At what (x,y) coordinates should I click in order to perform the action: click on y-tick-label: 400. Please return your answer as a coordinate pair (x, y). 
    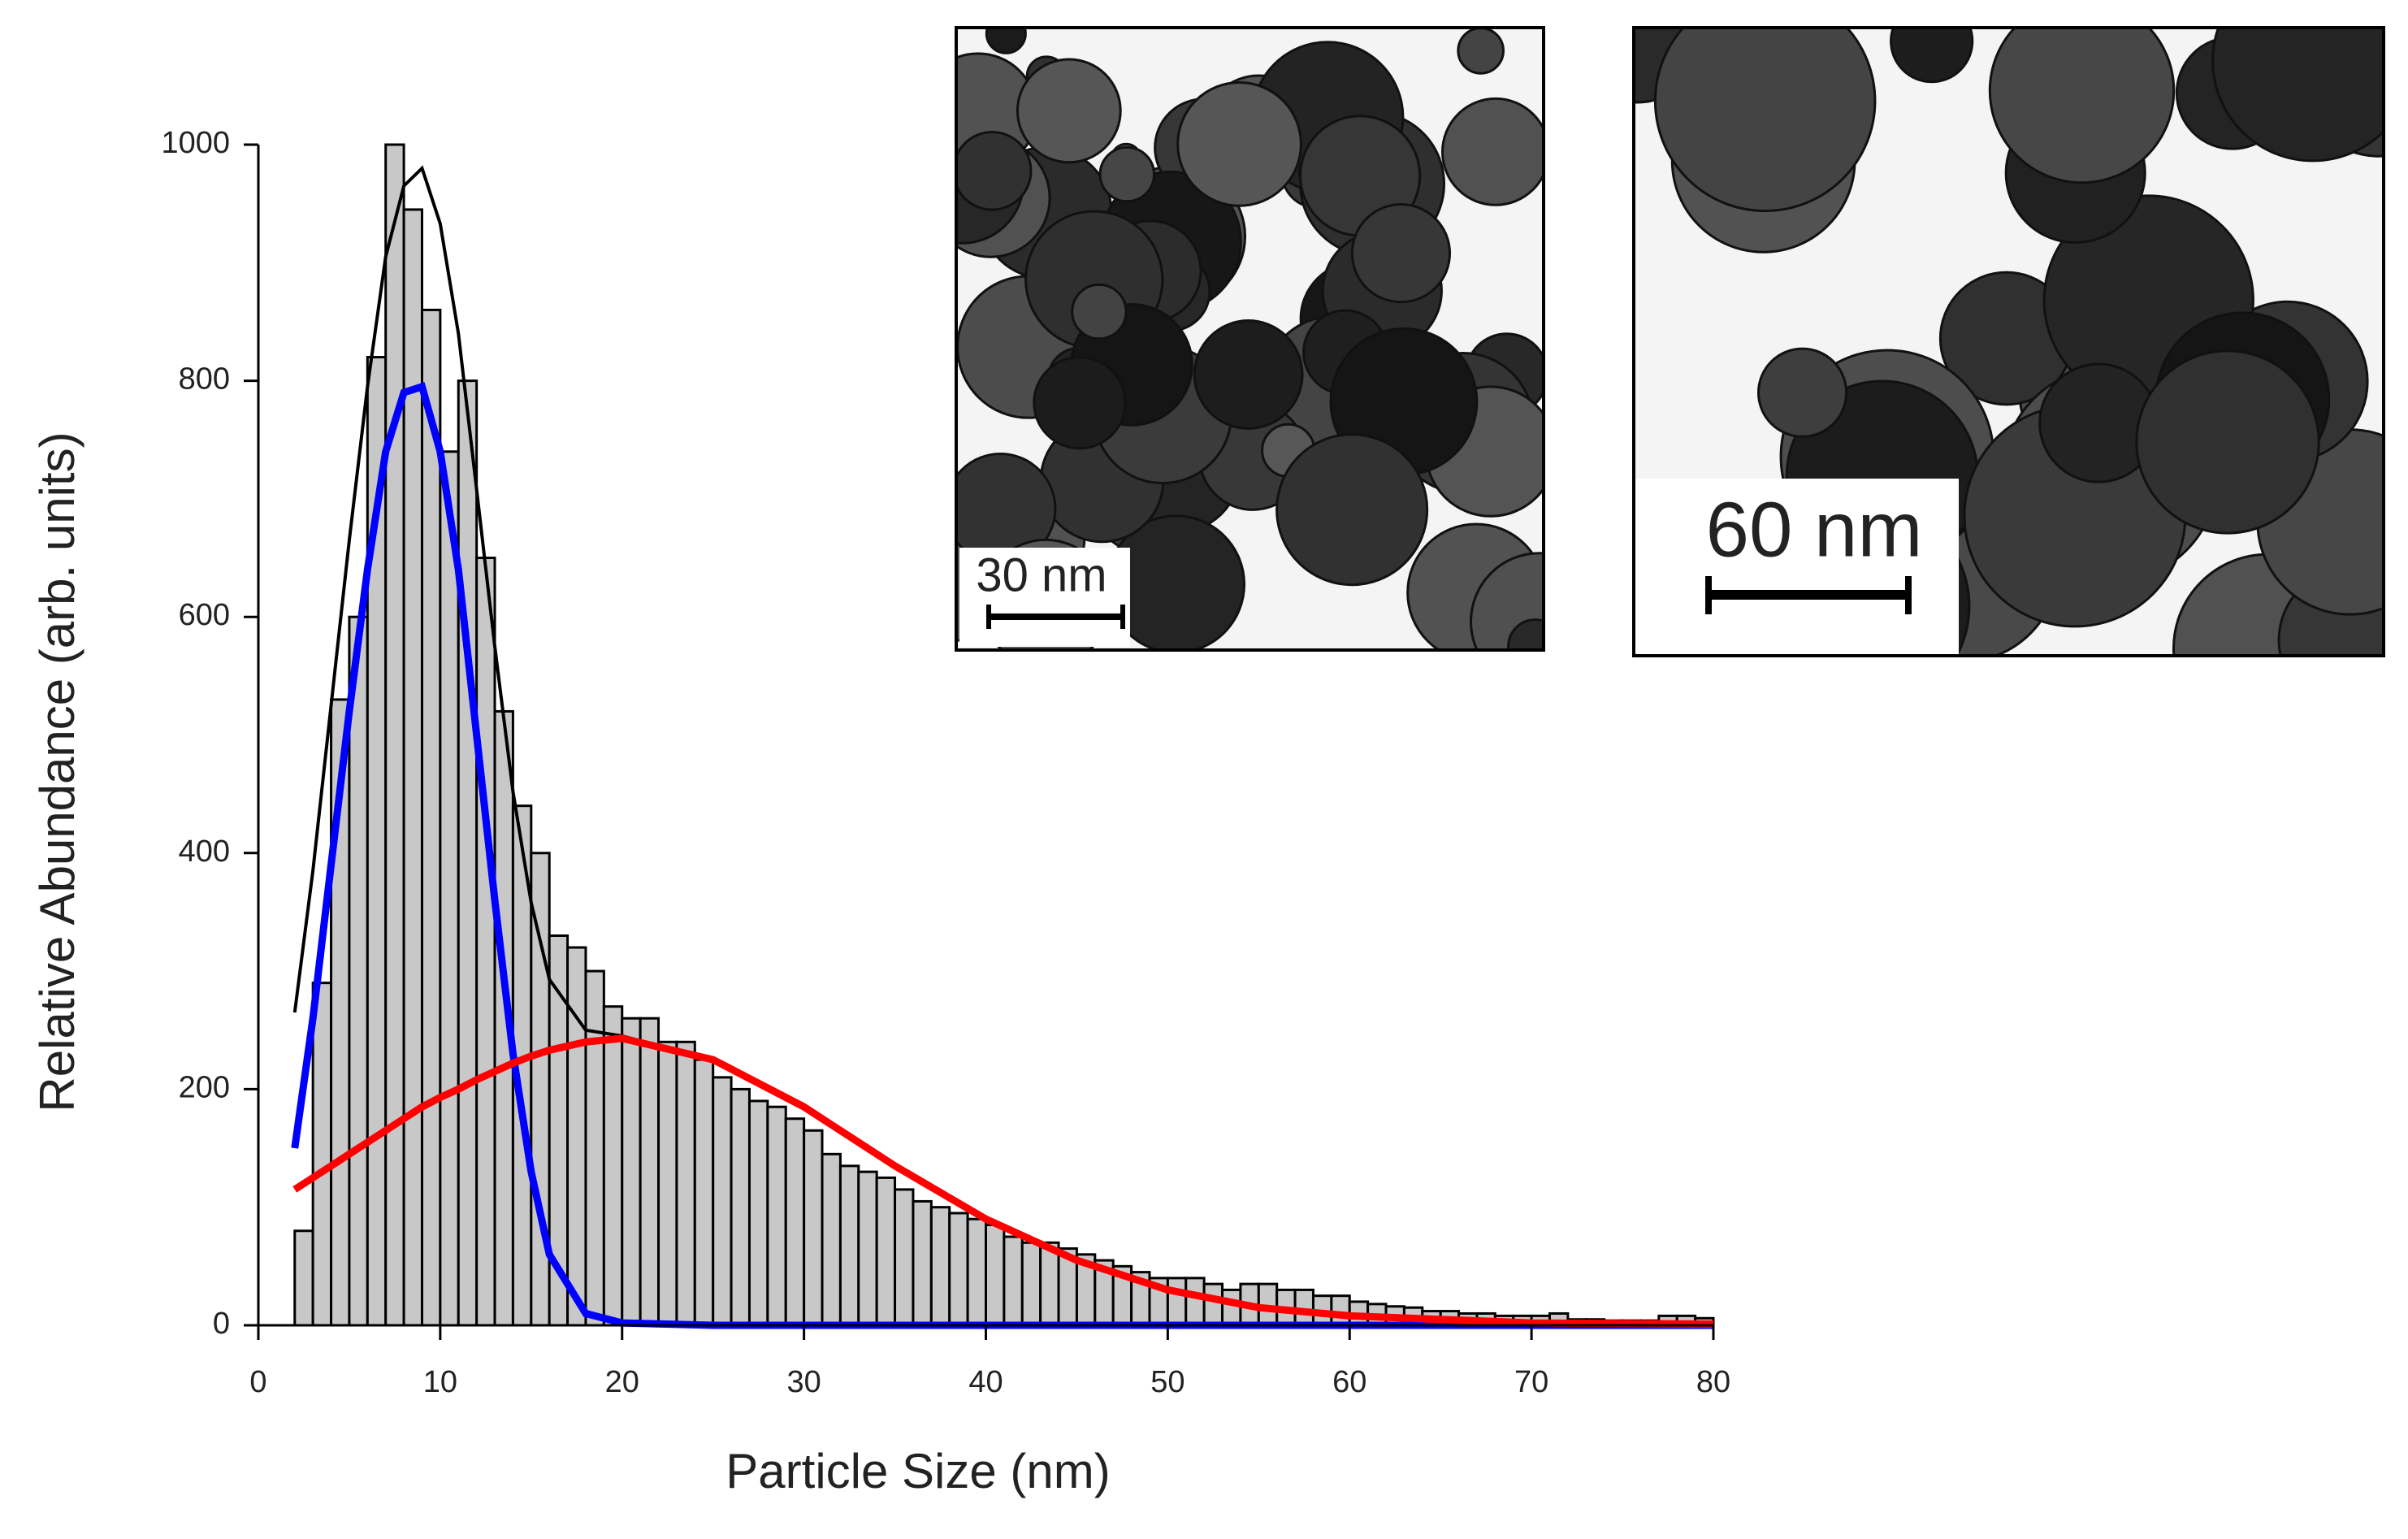
    Looking at the image, I should click on (204, 852).